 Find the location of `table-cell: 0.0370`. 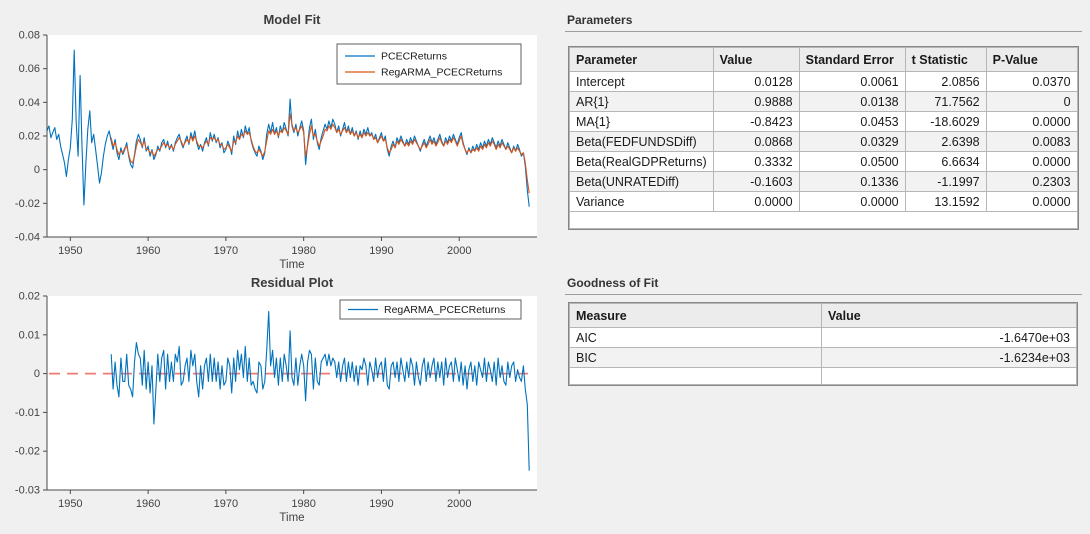

table-cell: 0.0370 is located at coordinates (1031, 81).